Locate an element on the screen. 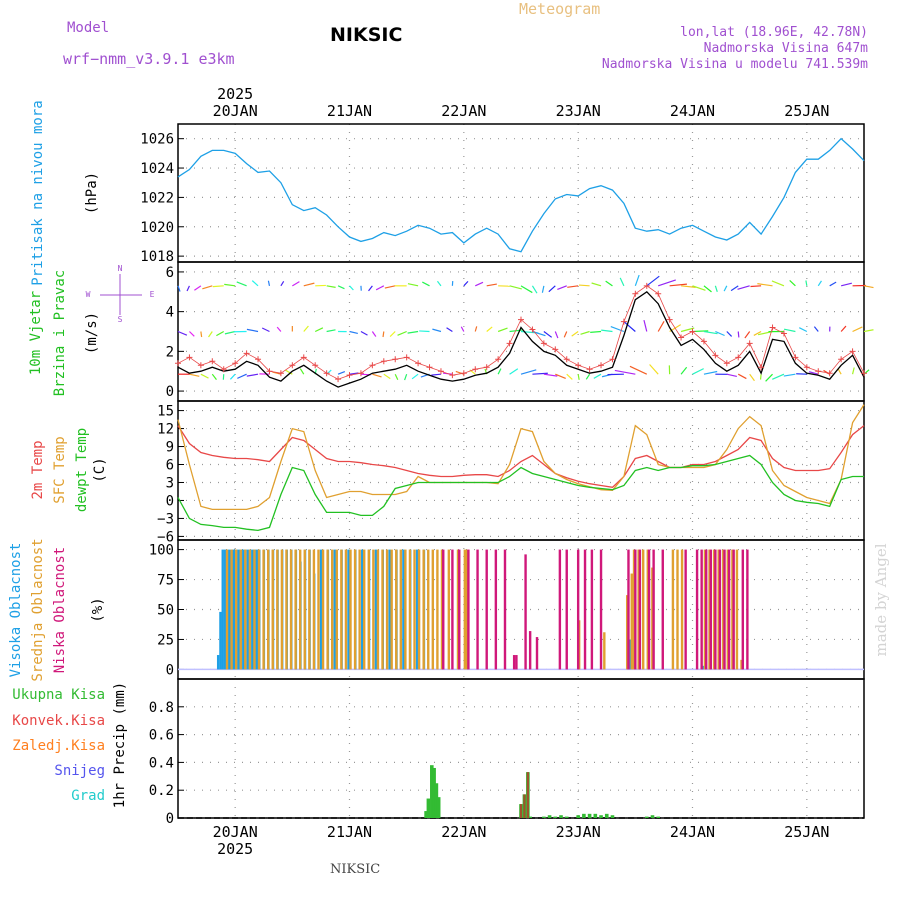  y-tick-label: 1026 is located at coordinates (157, 140).